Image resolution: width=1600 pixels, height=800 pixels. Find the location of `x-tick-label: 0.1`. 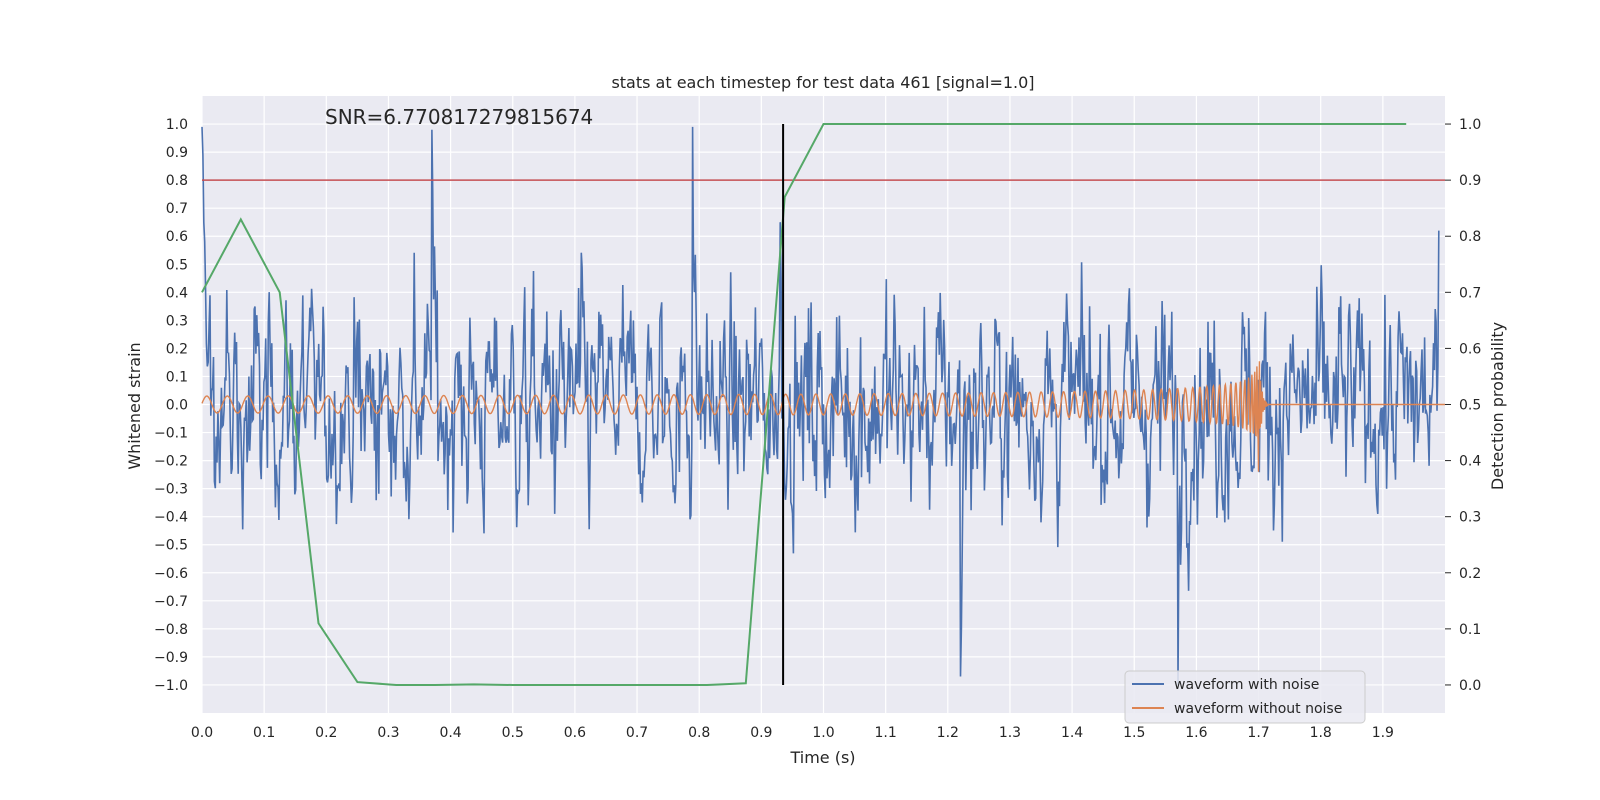

x-tick-label: 0.1 is located at coordinates (264, 733).